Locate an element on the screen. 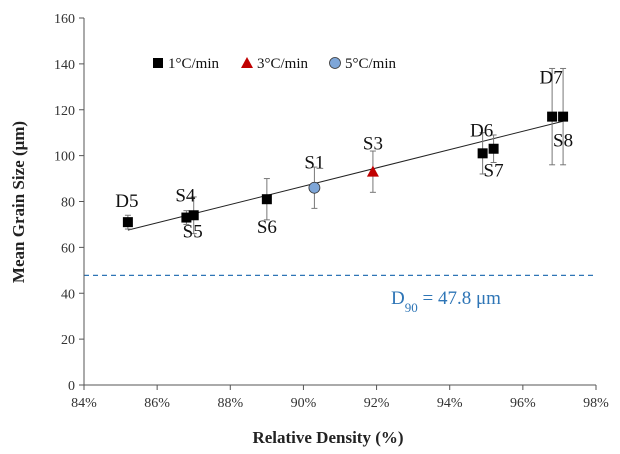 This screenshot has width=620, height=454. legend-label: 3°C/min is located at coordinates (283, 64).